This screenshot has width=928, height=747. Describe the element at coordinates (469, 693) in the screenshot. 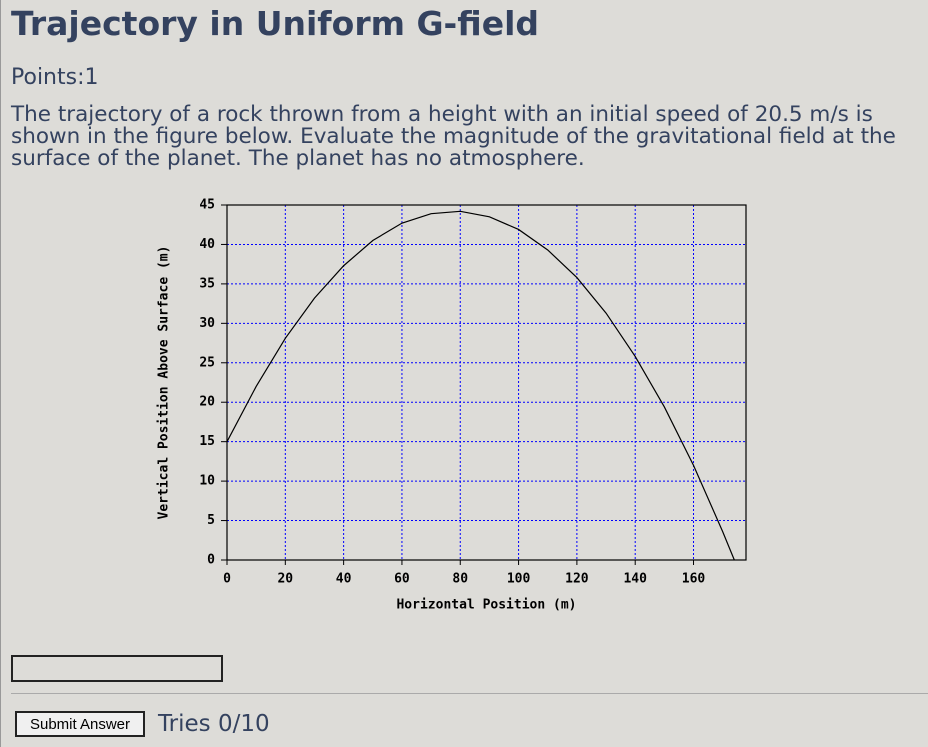

I see `separator` at that location.